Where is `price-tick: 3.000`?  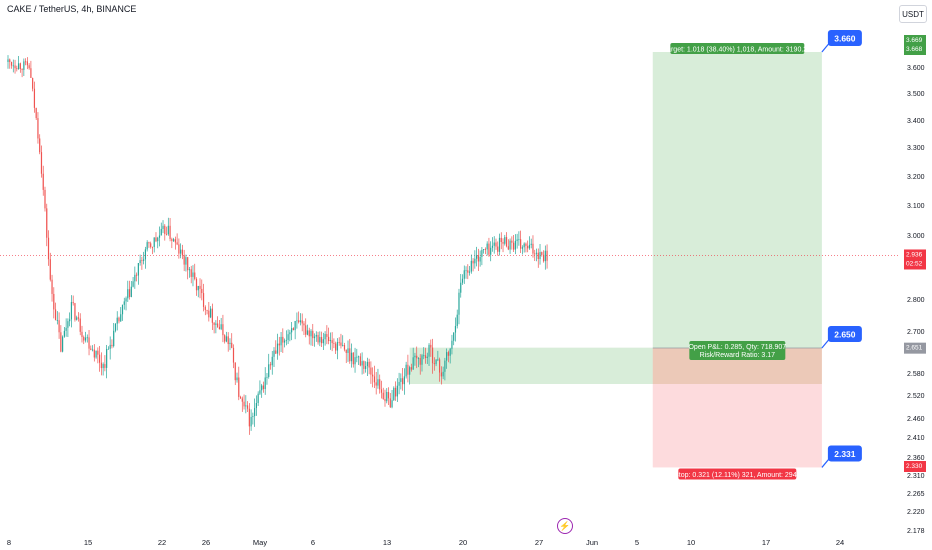
price-tick: 3.000 is located at coordinates (916, 236).